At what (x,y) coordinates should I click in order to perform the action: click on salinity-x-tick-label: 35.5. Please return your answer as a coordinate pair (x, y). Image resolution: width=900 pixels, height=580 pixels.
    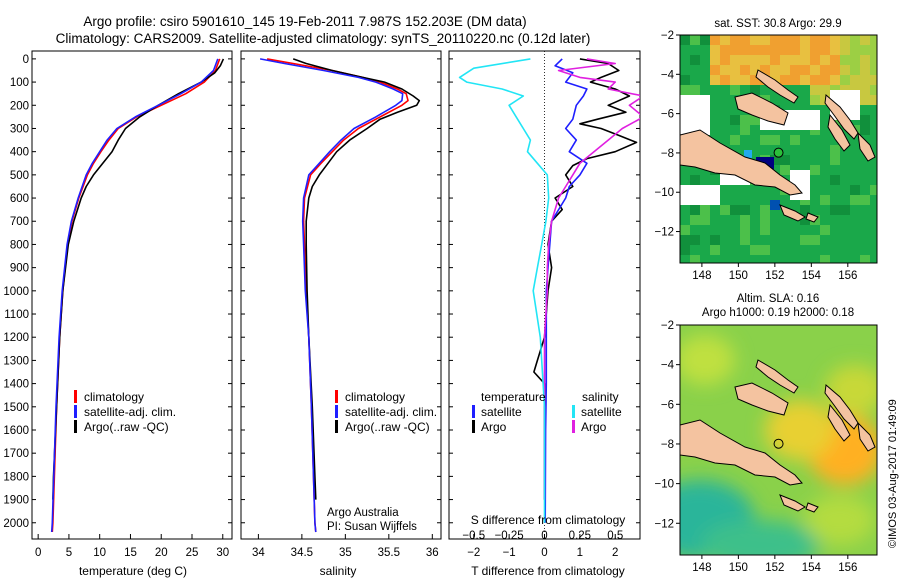
    Looking at the image, I should click on (389, 553).